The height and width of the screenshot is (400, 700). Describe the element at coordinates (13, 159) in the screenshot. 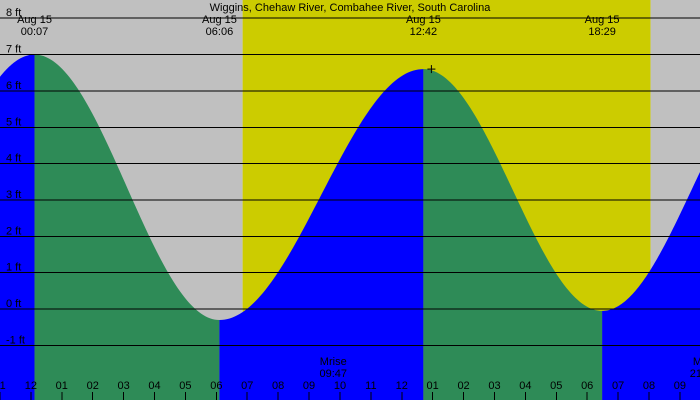

I see `y-tick-label: 4 ft` at that location.